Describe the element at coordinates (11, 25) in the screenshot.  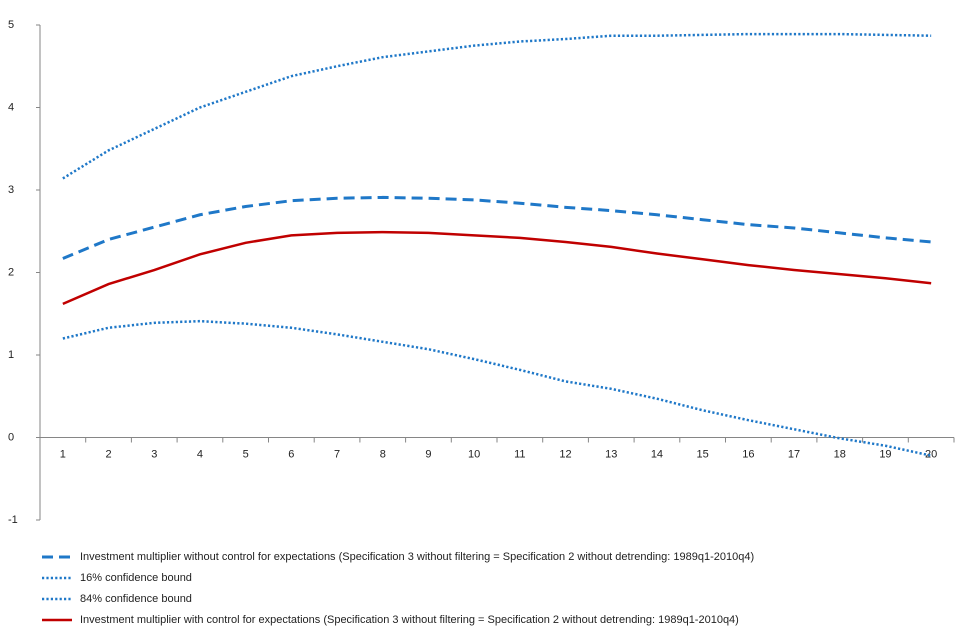
I see `y-tick-label: 5` at that location.